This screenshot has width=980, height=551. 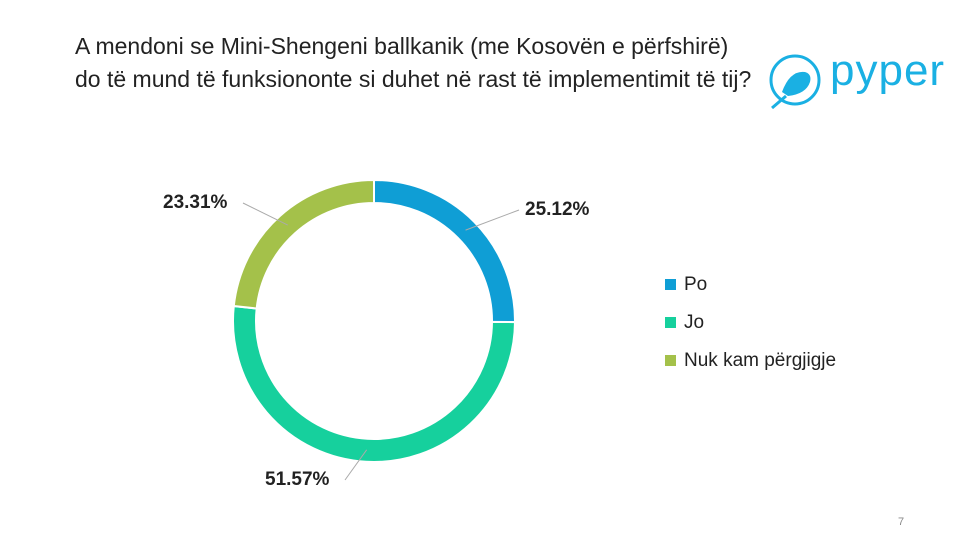 I want to click on logo-icon, so click(x=795, y=82).